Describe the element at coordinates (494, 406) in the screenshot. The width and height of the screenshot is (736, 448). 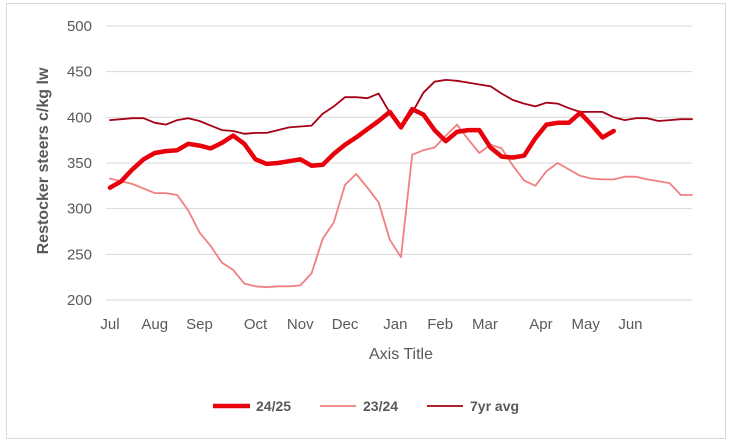
I see `legend-label: 7yr avg` at that location.